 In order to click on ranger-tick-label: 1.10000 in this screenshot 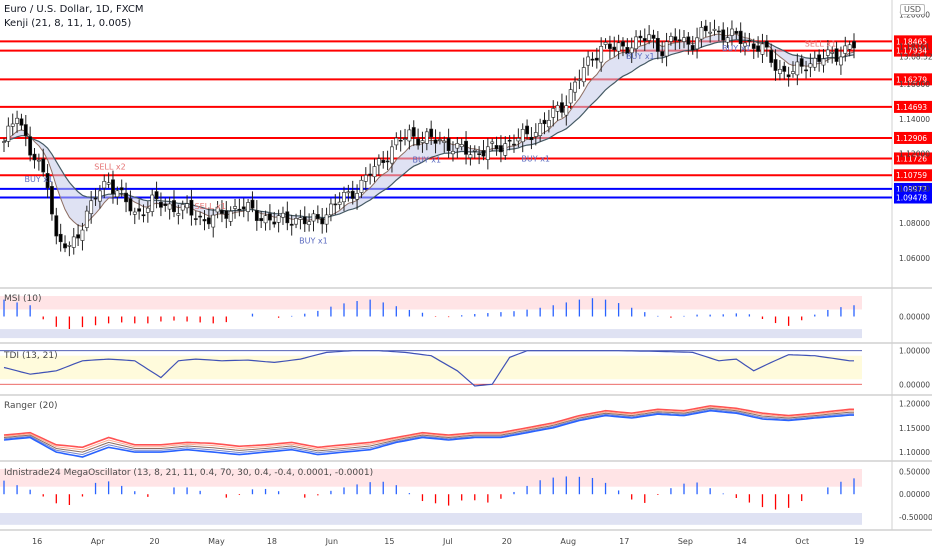, I will do `click(914, 452)`.